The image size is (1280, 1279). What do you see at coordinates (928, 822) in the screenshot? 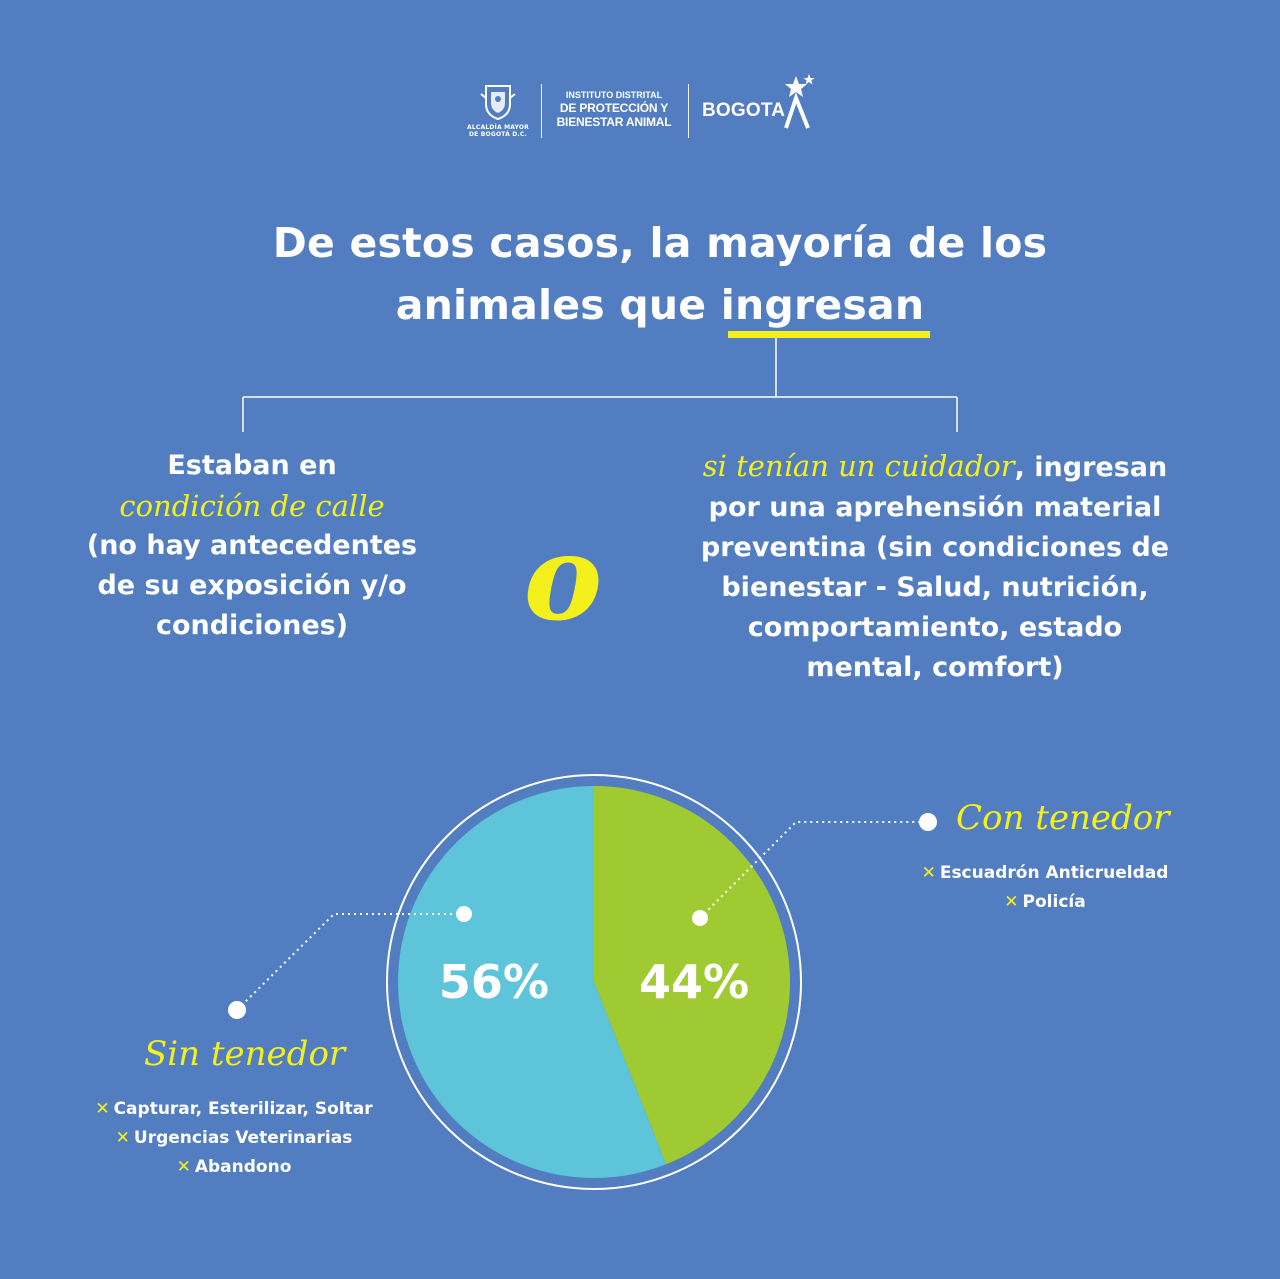
I see `leader-dot-con-outer` at bounding box center [928, 822].